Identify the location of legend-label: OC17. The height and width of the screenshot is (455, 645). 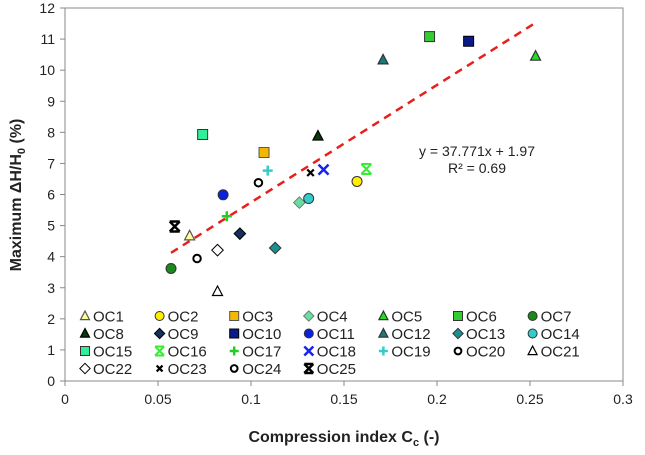
(261, 352).